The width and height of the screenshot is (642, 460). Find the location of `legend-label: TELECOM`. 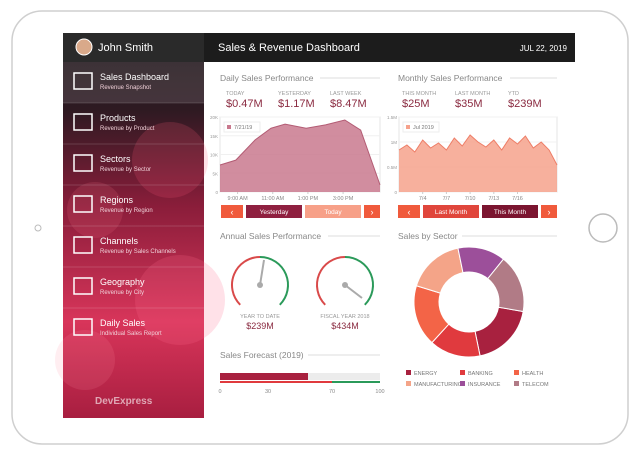

legend-label: TELECOM is located at coordinates (535, 385).